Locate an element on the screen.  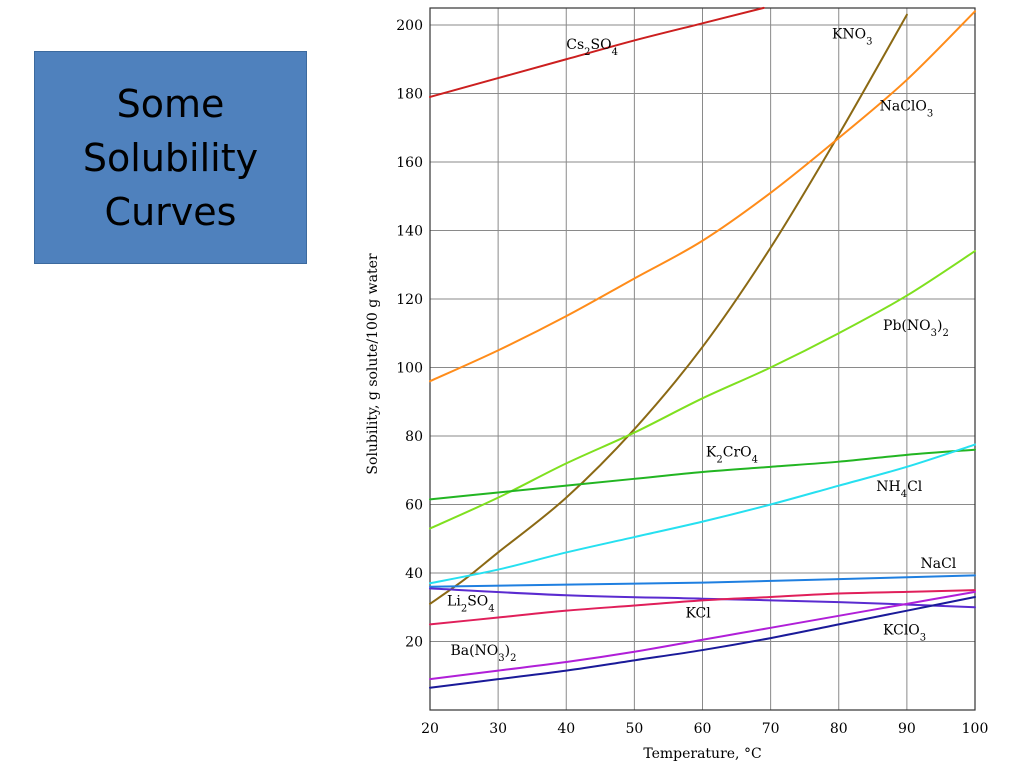
series-label-cs2so4: Cs2SO4 is located at coordinates (592, 47).